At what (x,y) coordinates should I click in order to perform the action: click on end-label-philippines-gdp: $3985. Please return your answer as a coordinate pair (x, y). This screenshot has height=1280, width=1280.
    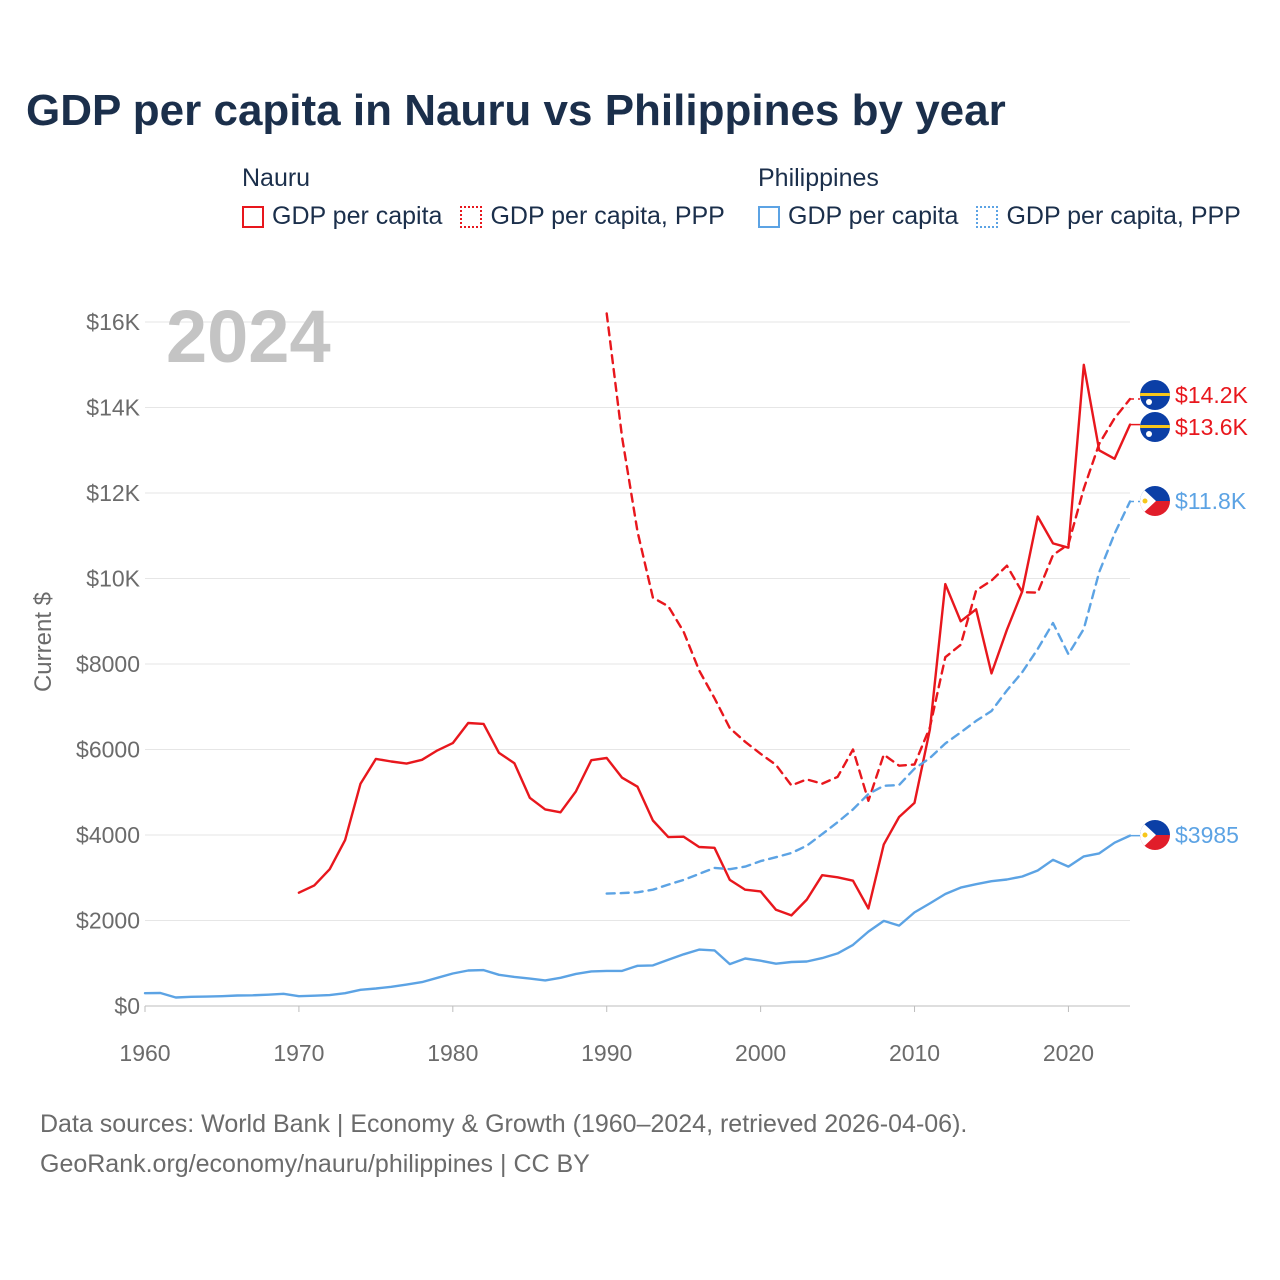
    Looking at the image, I should click on (1207, 835).